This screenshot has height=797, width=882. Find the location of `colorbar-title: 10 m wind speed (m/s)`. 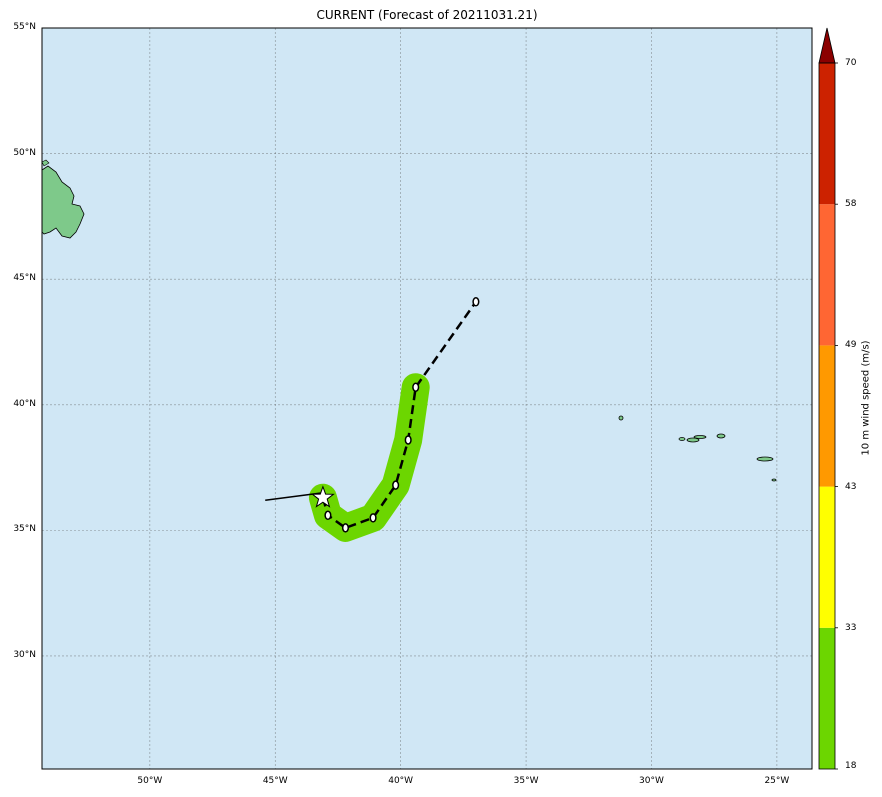

colorbar-title: 10 m wind speed (m/s) is located at coordinates (866, 398).